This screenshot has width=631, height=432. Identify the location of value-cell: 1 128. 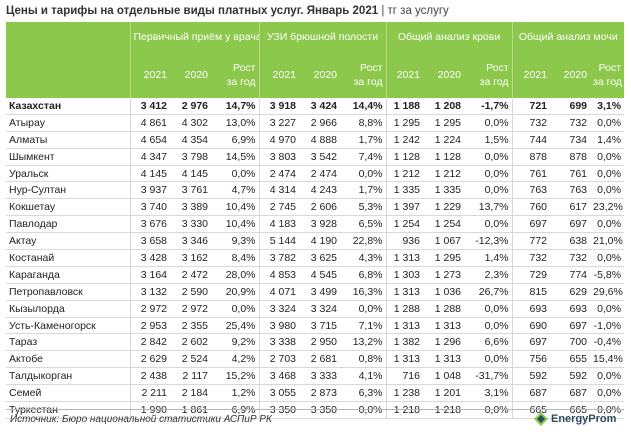
(443, 157).